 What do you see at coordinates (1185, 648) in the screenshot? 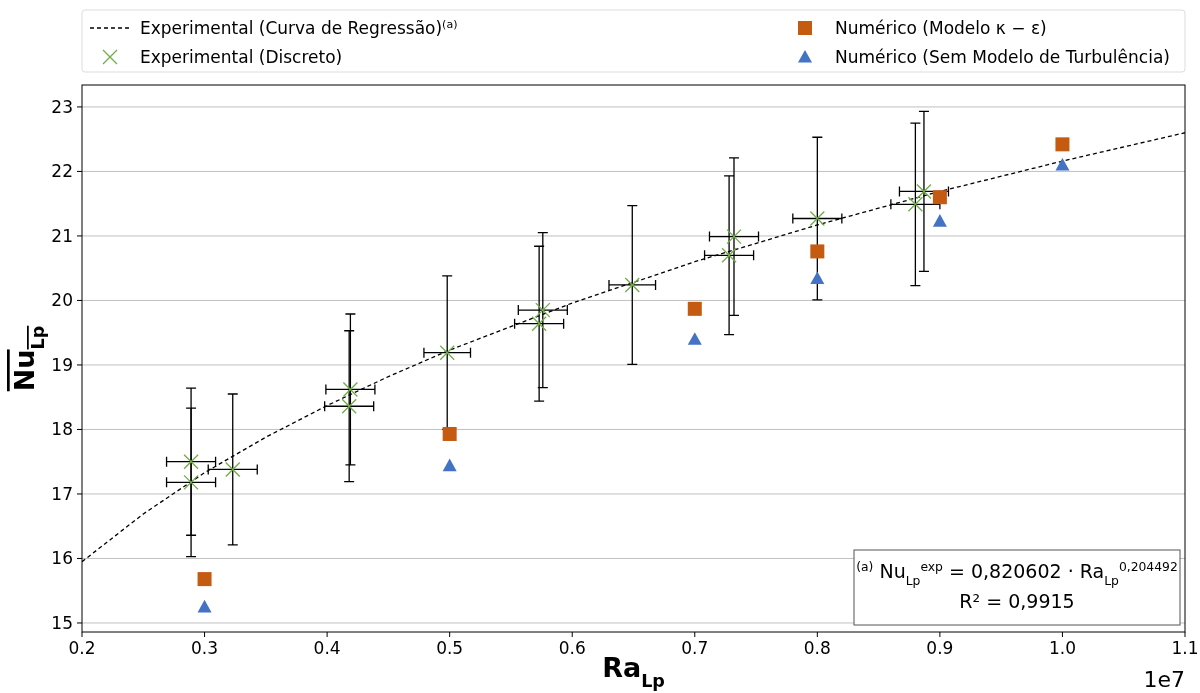
I see `x-tick-label: 1.1` at bounding box center [1185, 648].